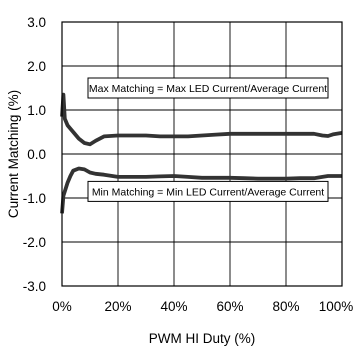 Image resolution: width=355 pixels, height=354 pixels. Describe the element at coordinates (62, 306) in the screenshot. I see `x-tick-label: 0%` at that location.